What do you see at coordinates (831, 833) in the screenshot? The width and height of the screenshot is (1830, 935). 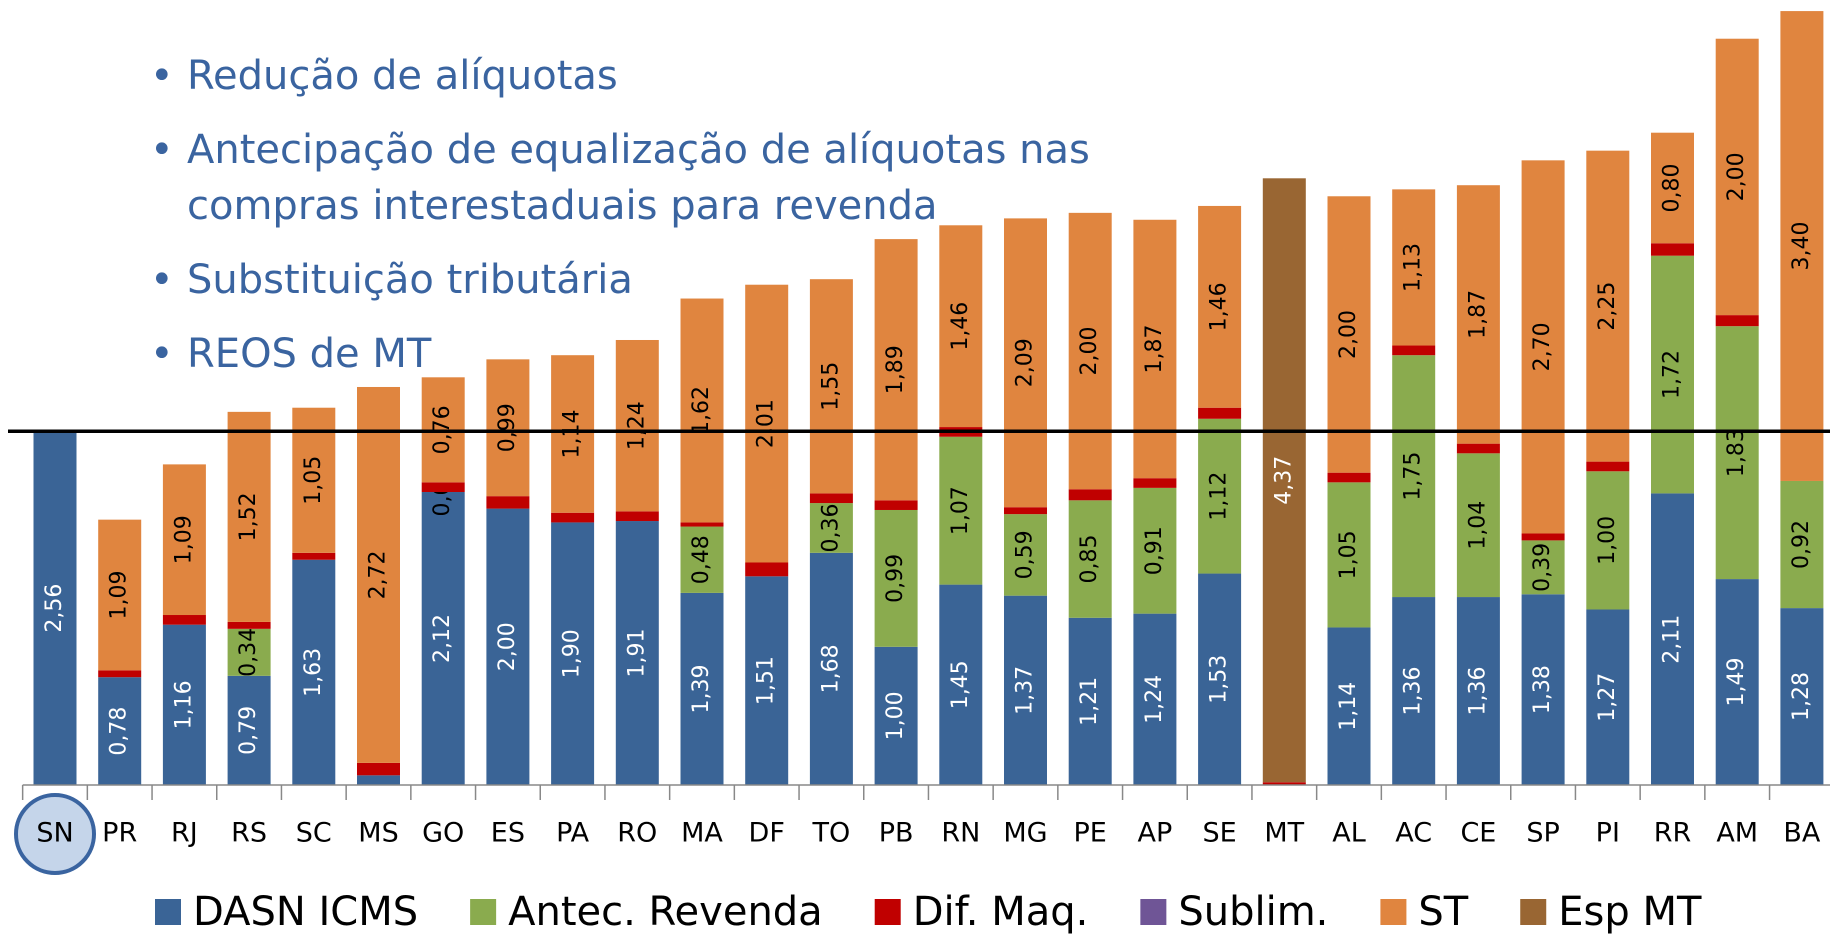 I see `x-tick-label: TO` at bounding box center [831, 833].